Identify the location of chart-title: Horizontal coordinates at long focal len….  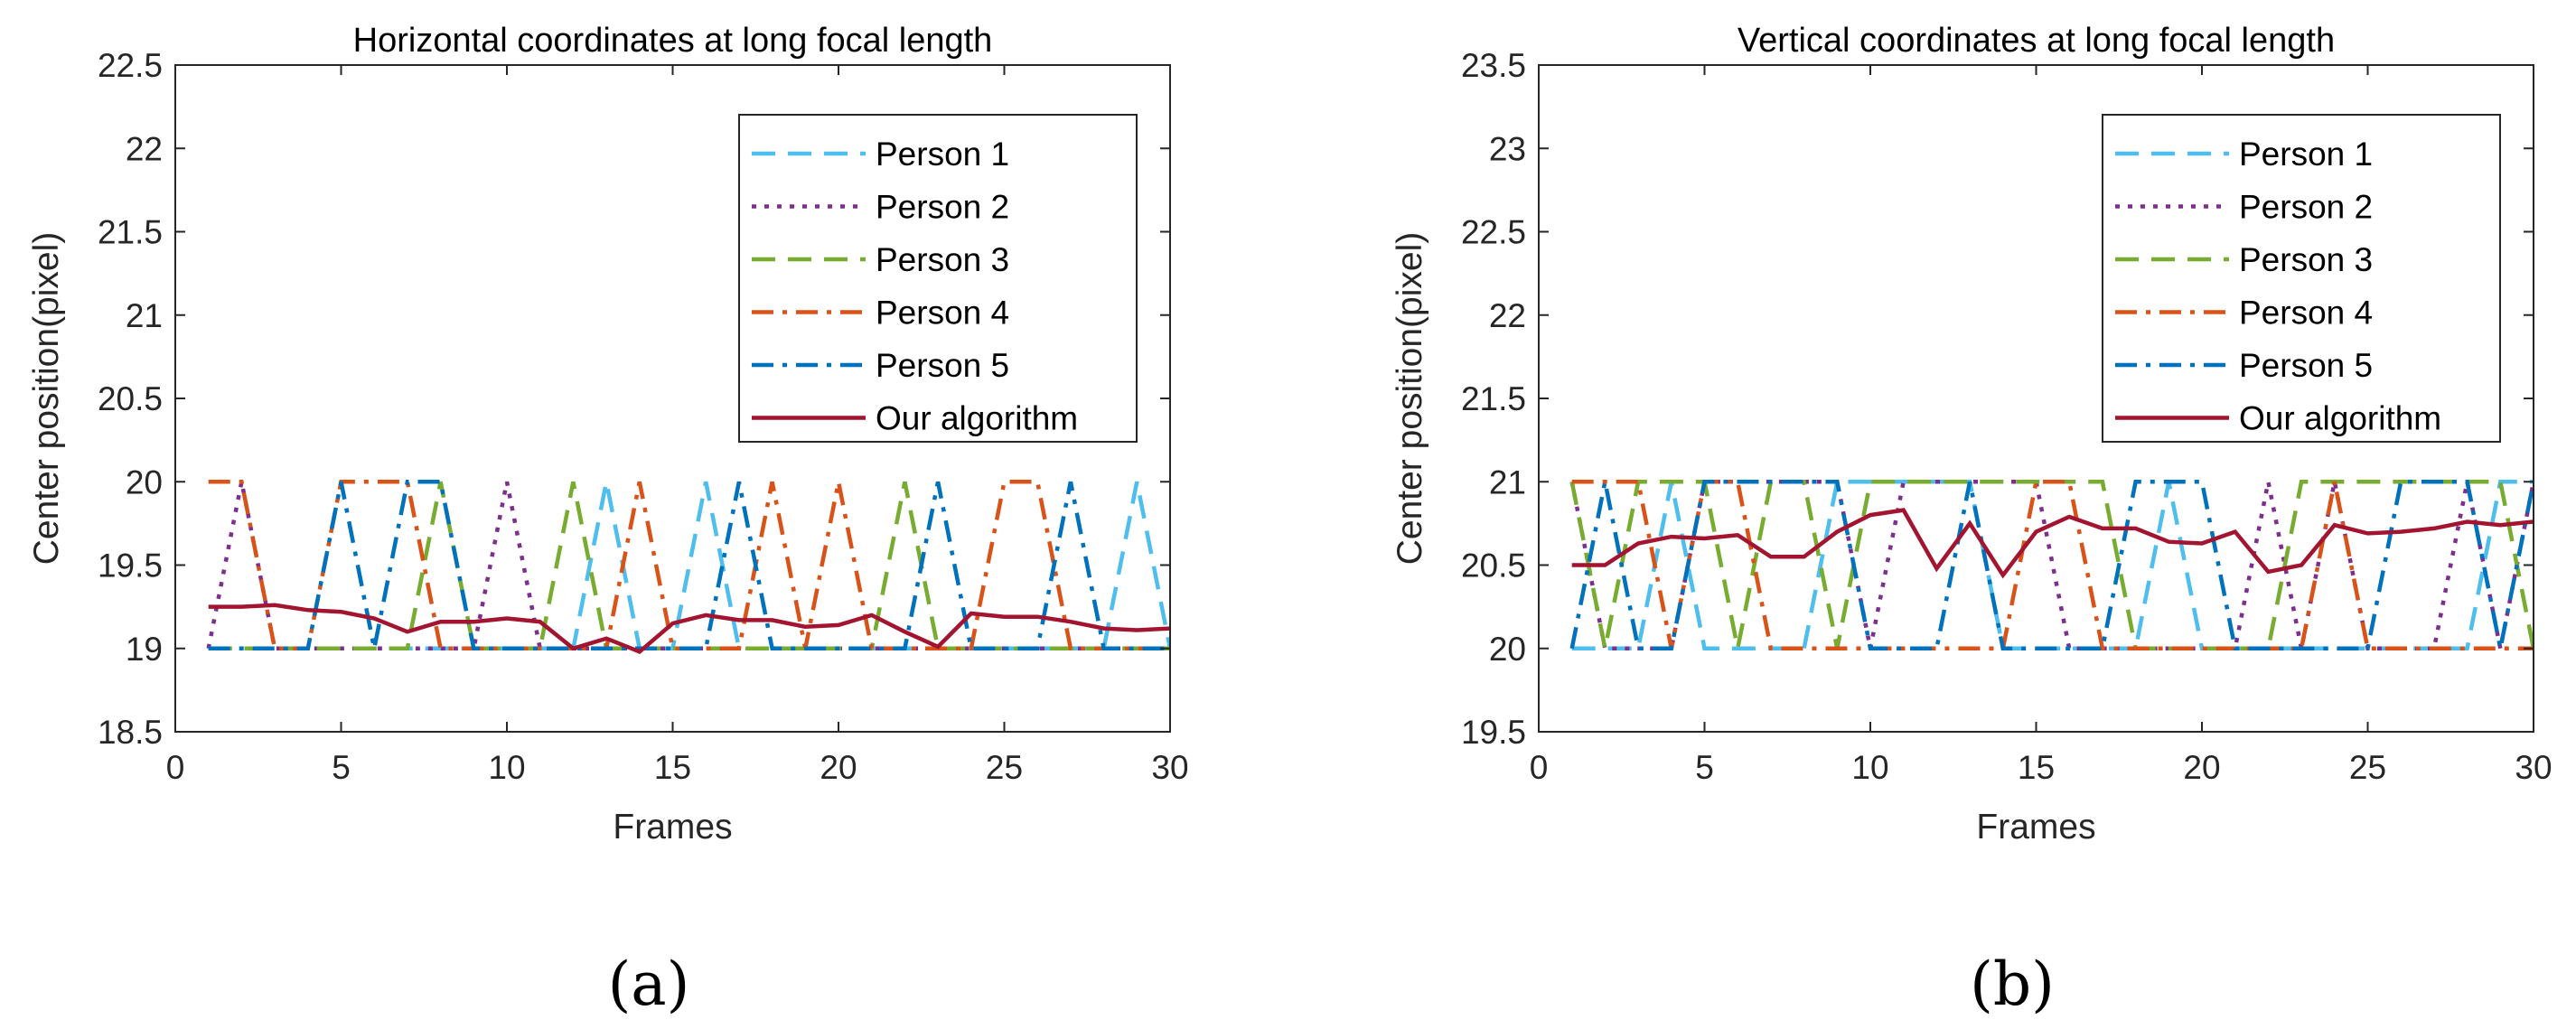
(673, 41).